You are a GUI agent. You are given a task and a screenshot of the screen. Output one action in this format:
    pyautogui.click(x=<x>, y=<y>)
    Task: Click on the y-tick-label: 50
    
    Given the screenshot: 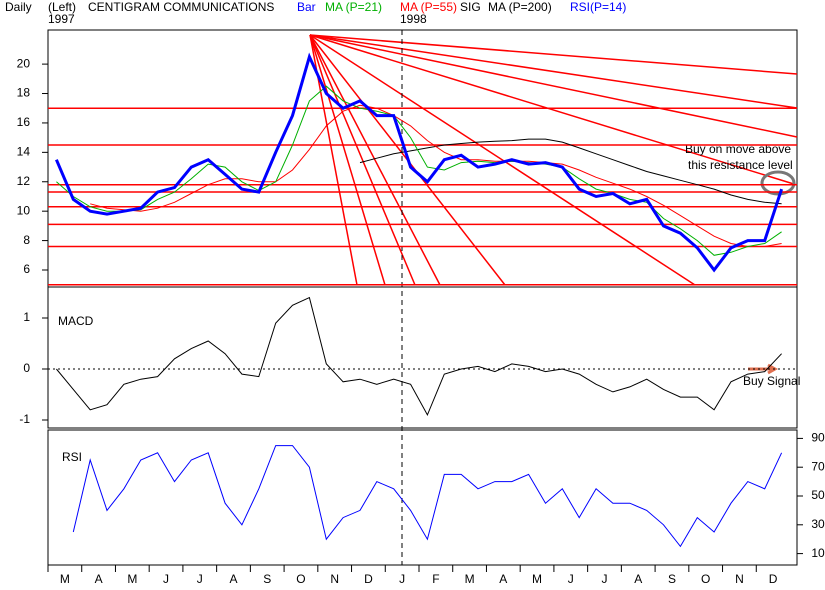 What is the action you would take?
    pyautogui.click(x=818, y=495)
    